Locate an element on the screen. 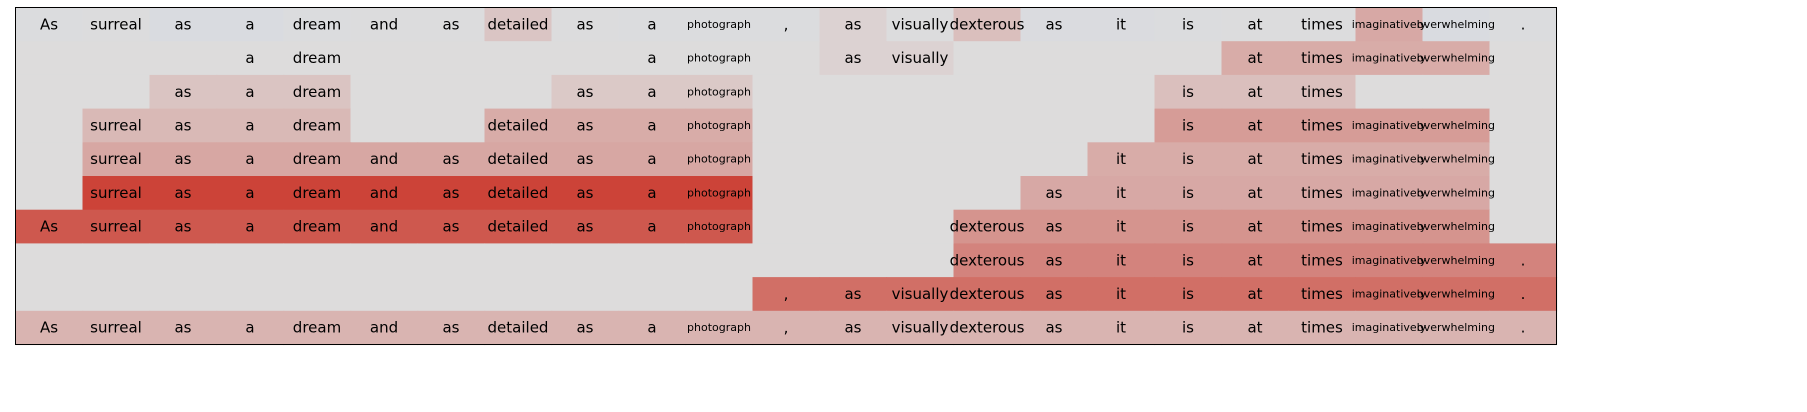  cell-token-label: photograph is located at coordinates (719, 58).